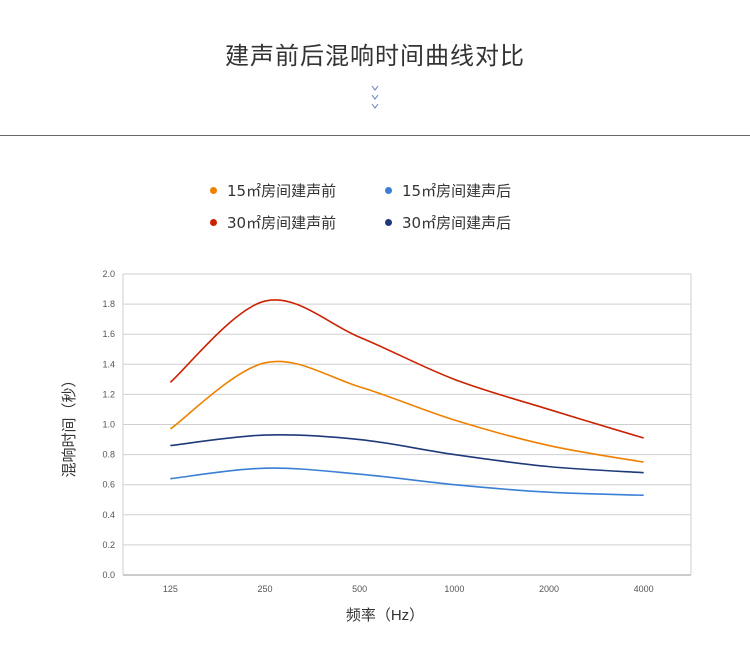 The width and height of the screenshot is (750, 659). Describe the element at coordinates (457, 223) in the screenshot. I see `legend-label: 30㎡房间建声后` at that location.